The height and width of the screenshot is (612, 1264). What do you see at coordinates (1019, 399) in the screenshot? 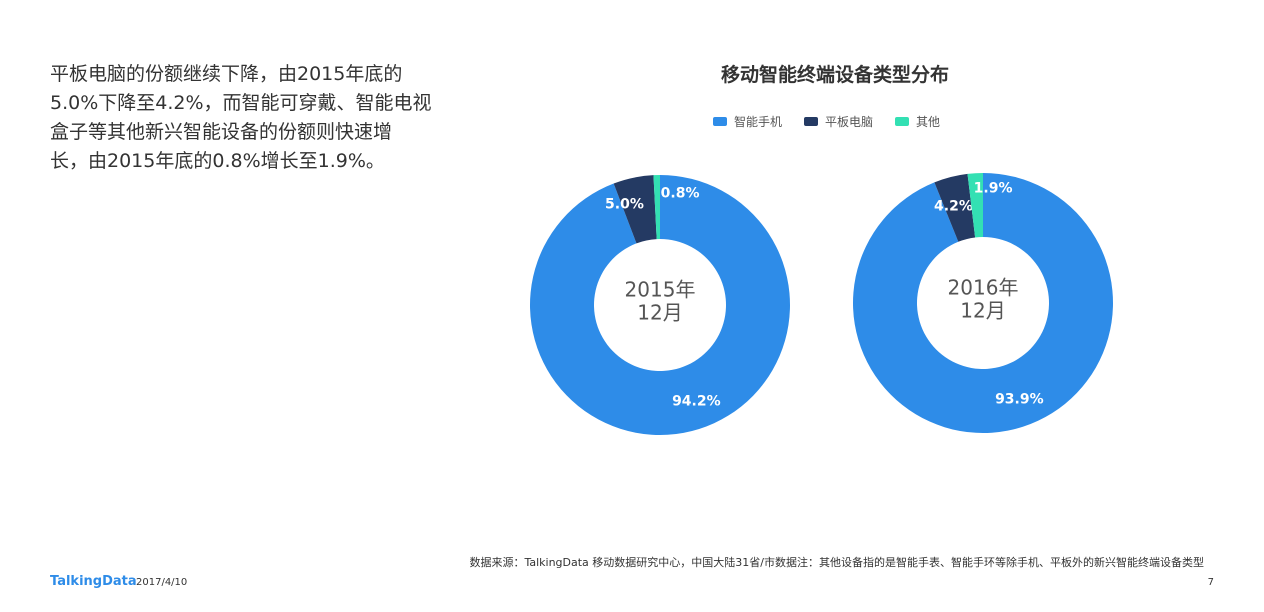
I see `slice-value-label: 93.9%` at bounding box center [1019, 399].